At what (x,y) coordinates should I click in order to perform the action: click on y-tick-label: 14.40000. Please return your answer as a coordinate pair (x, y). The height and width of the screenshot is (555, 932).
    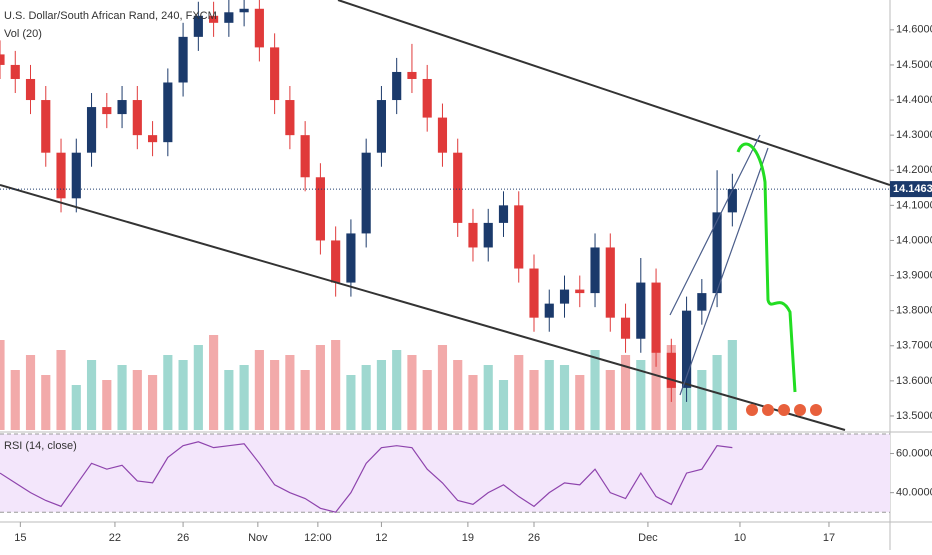
    Looking at the image, I should click on (914, 100).